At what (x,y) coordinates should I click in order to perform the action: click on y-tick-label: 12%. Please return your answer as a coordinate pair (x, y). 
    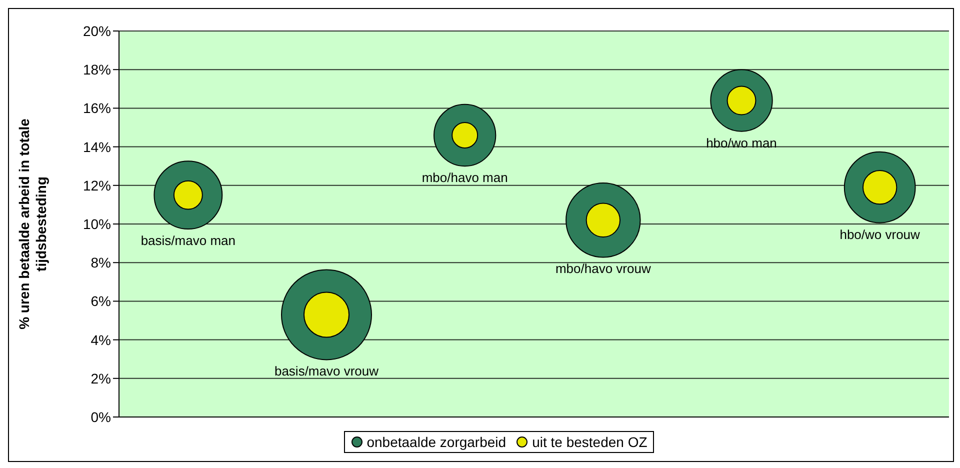
    Looking at the image, I should click on (96, 185).